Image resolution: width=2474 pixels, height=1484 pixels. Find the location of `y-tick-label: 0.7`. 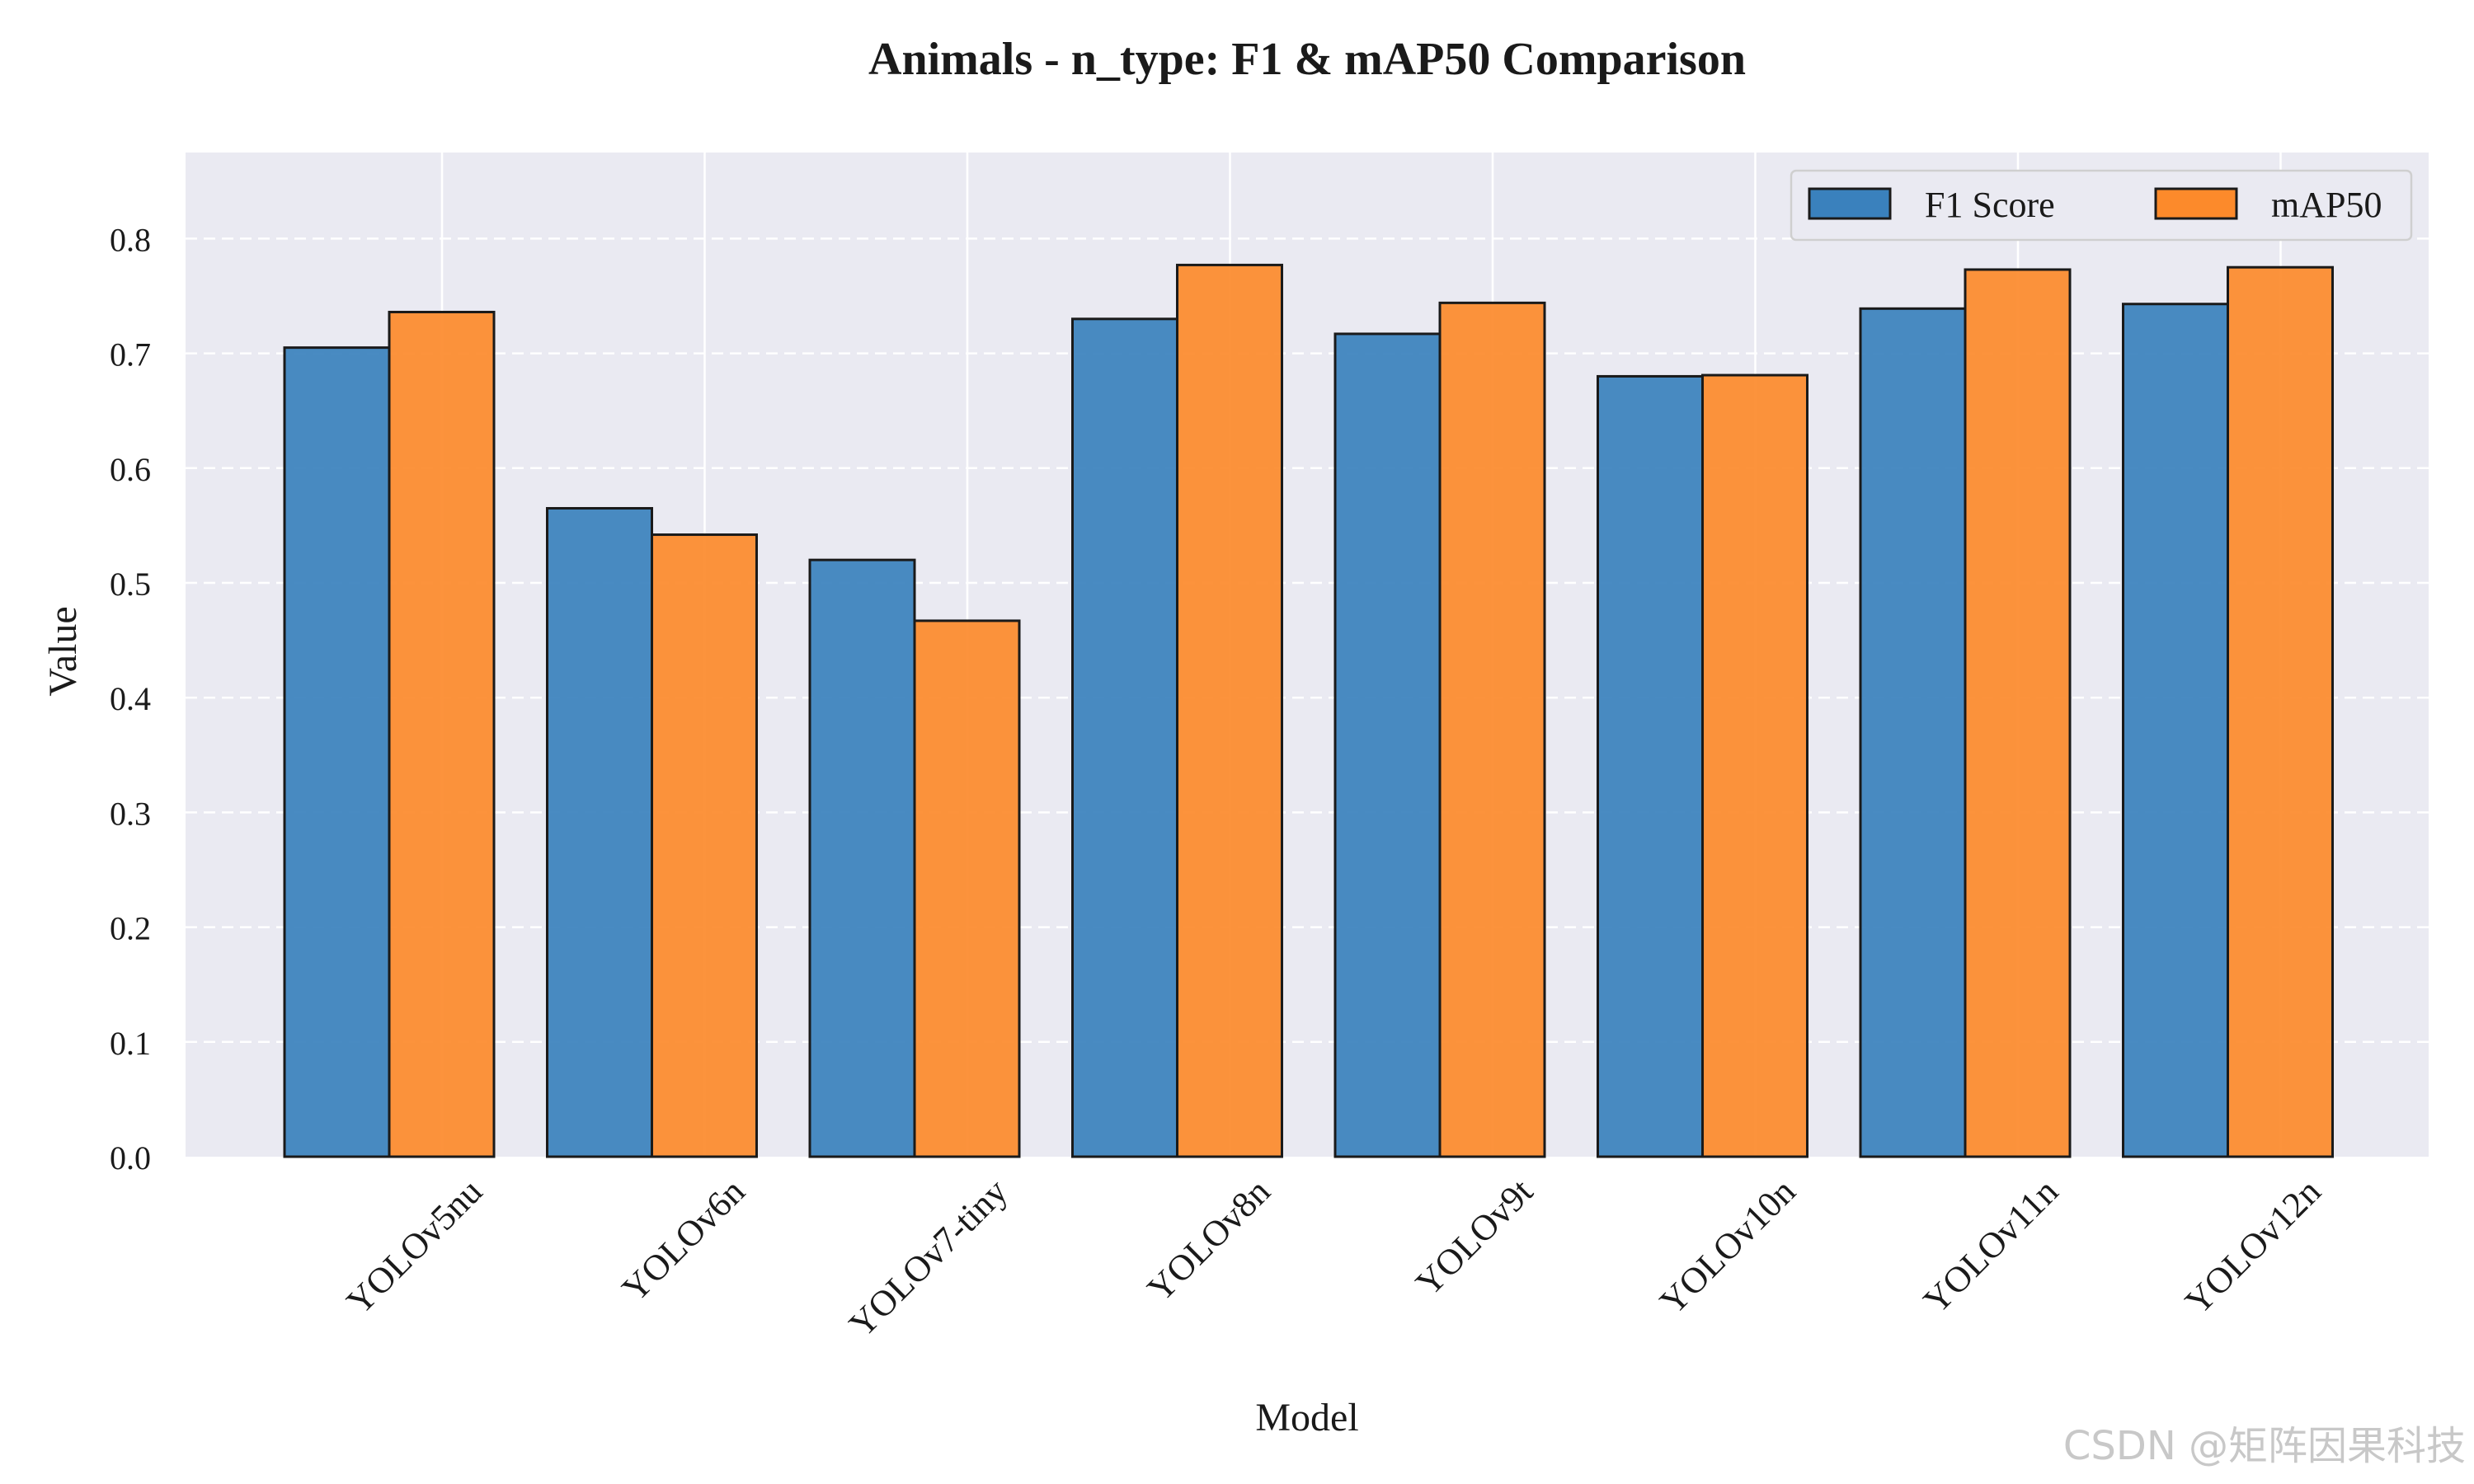

y-tick-label: 0.7 is located at coordinates (130, 354).